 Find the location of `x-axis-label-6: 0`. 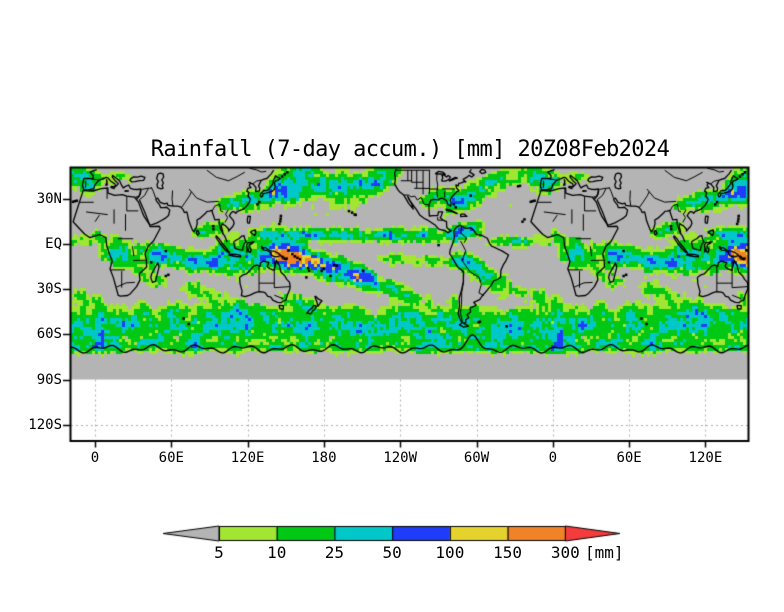

x-axis-label-6: 0 is located at coordinates (553, 458).